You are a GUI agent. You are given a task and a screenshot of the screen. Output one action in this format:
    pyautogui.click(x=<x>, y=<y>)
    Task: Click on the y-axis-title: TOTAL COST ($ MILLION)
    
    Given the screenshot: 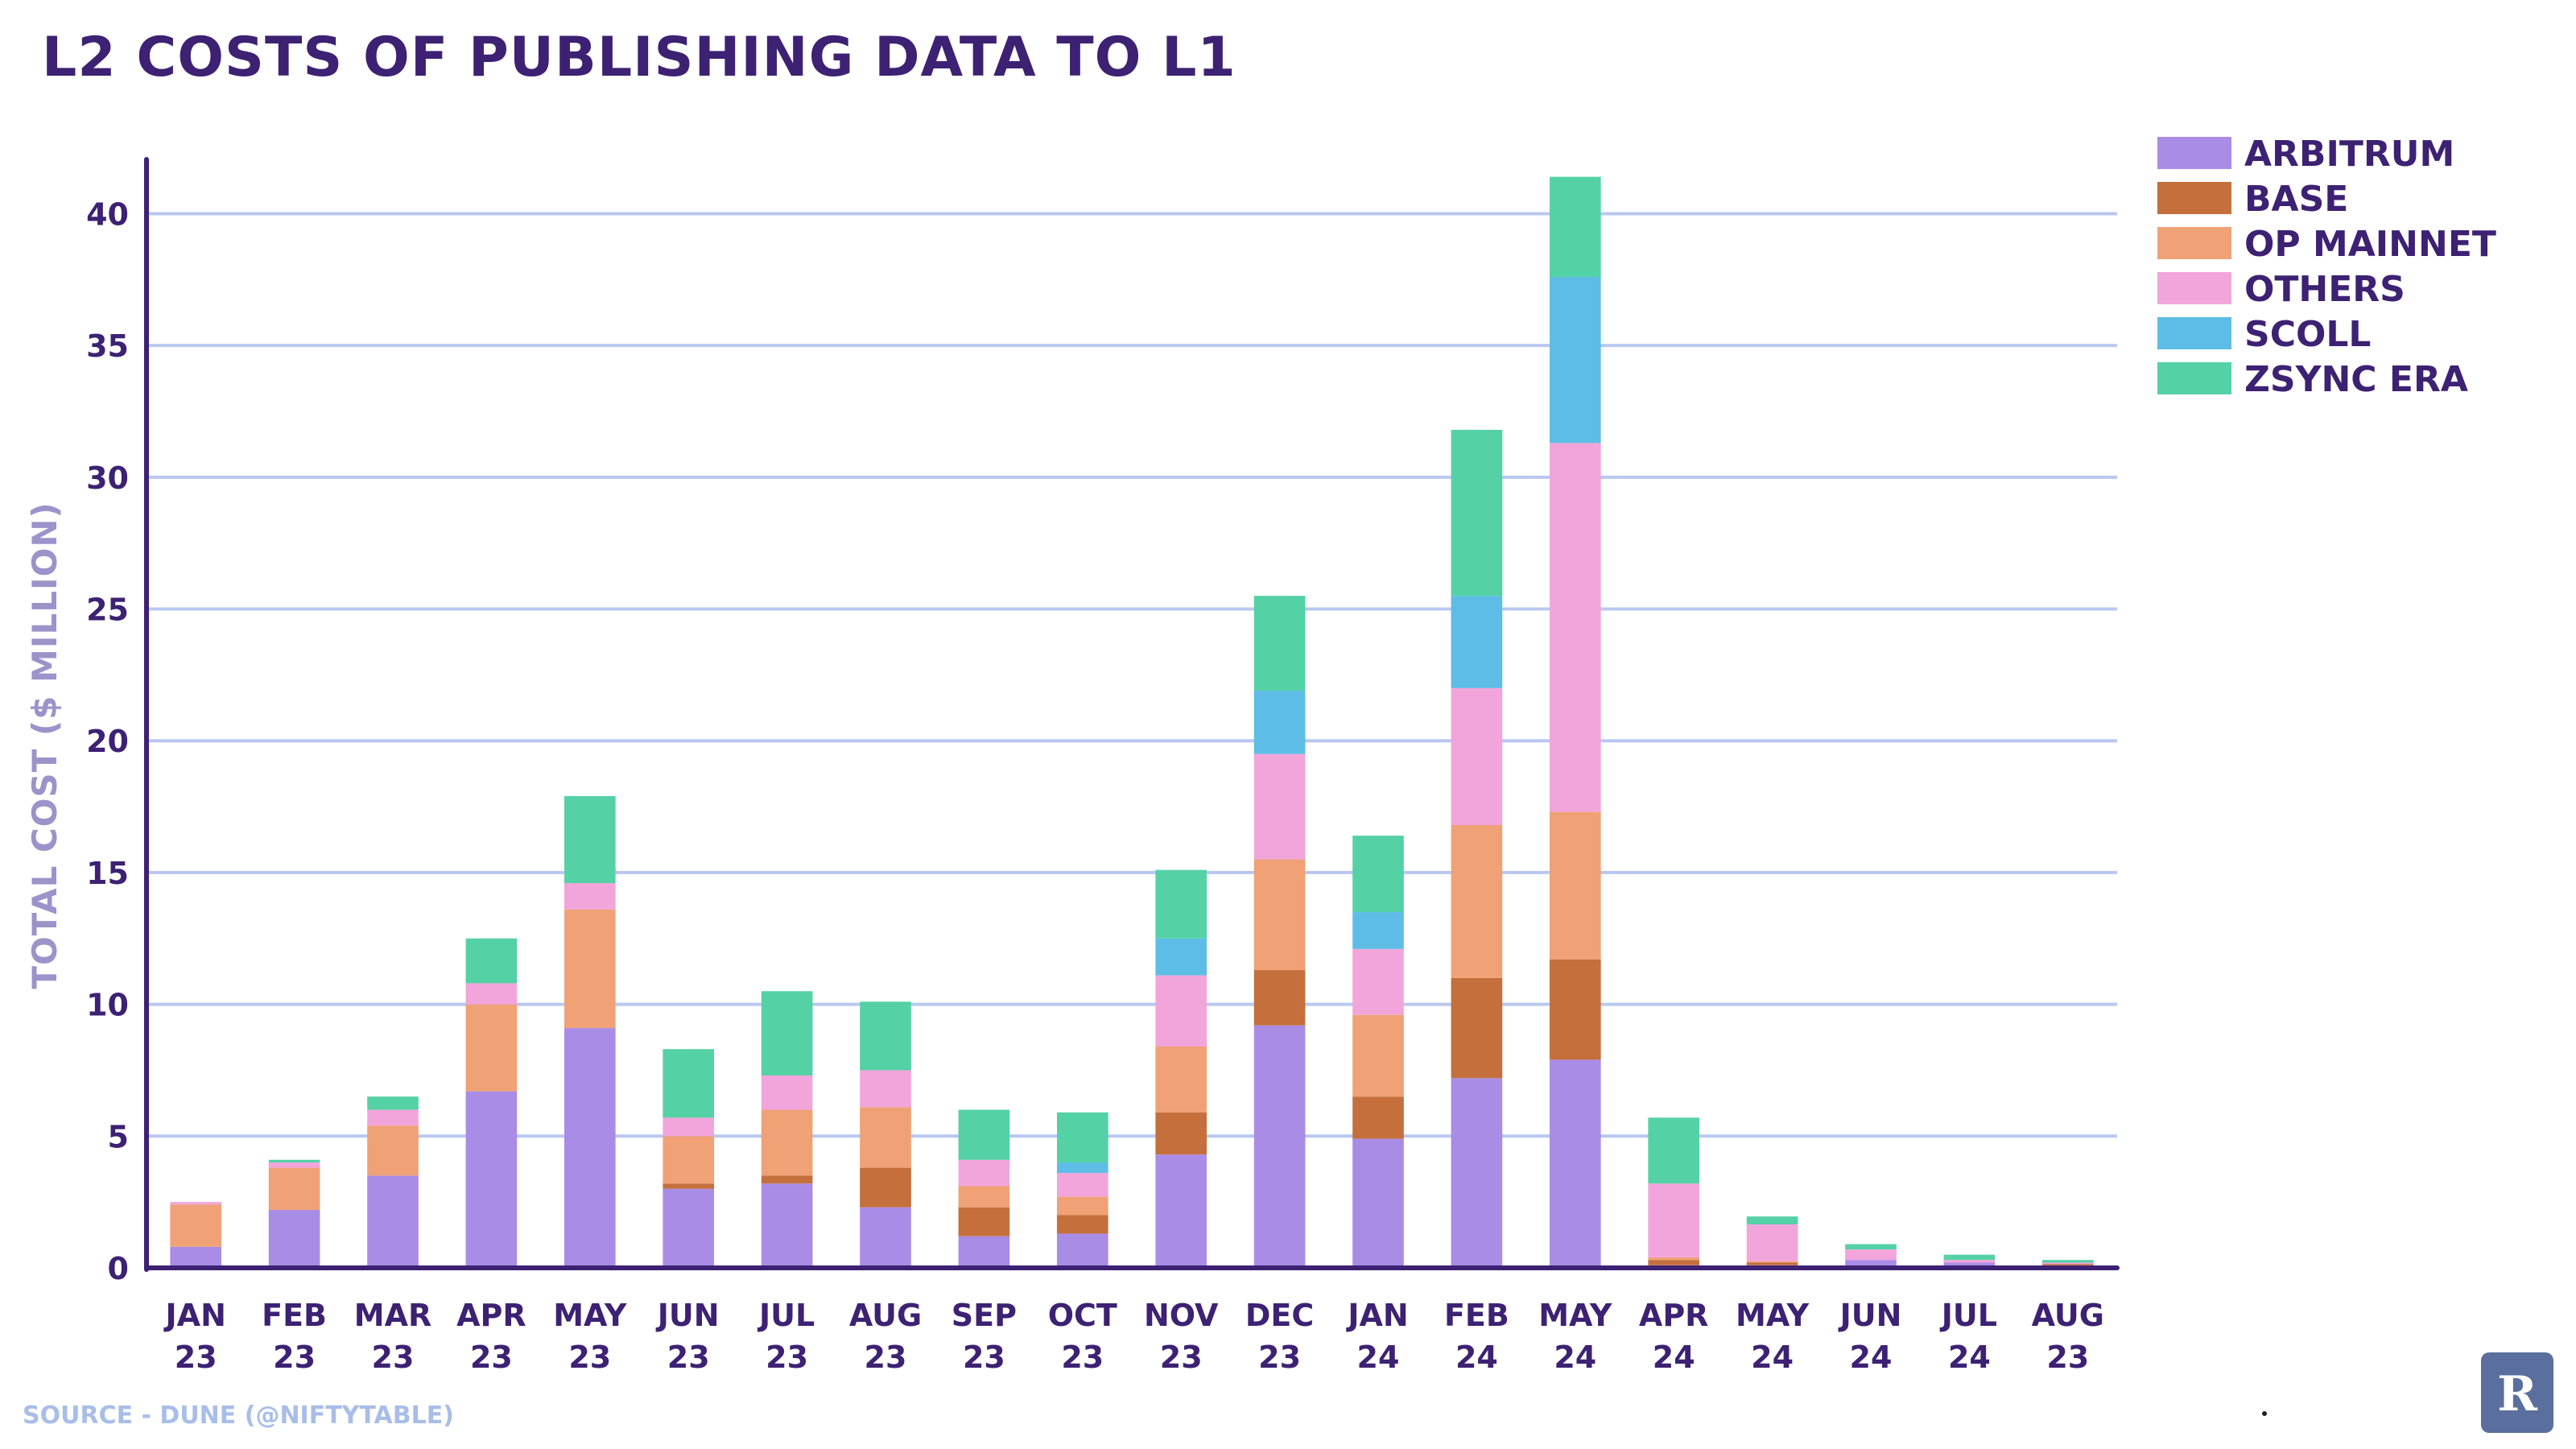 What is the action you would take?
    pyautogui.click(x=44, y=745)
    